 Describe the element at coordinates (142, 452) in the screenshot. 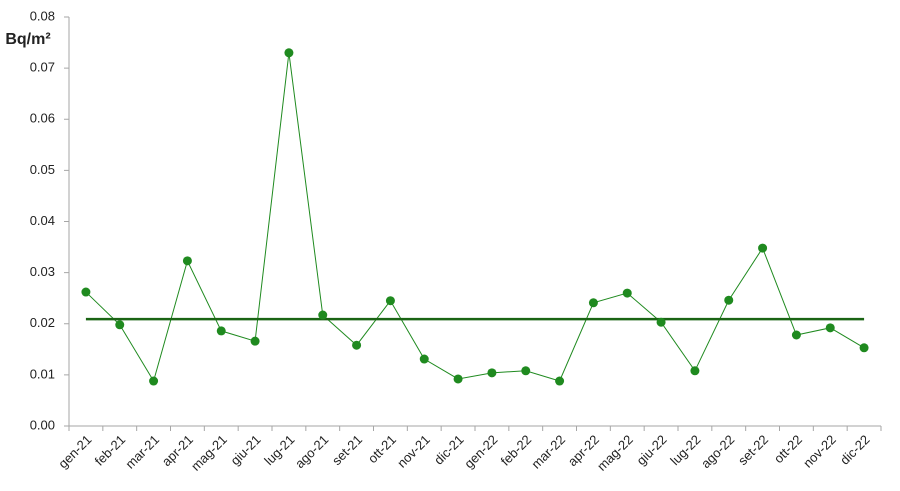

I see `x-tick-label: mar-21` at that location.